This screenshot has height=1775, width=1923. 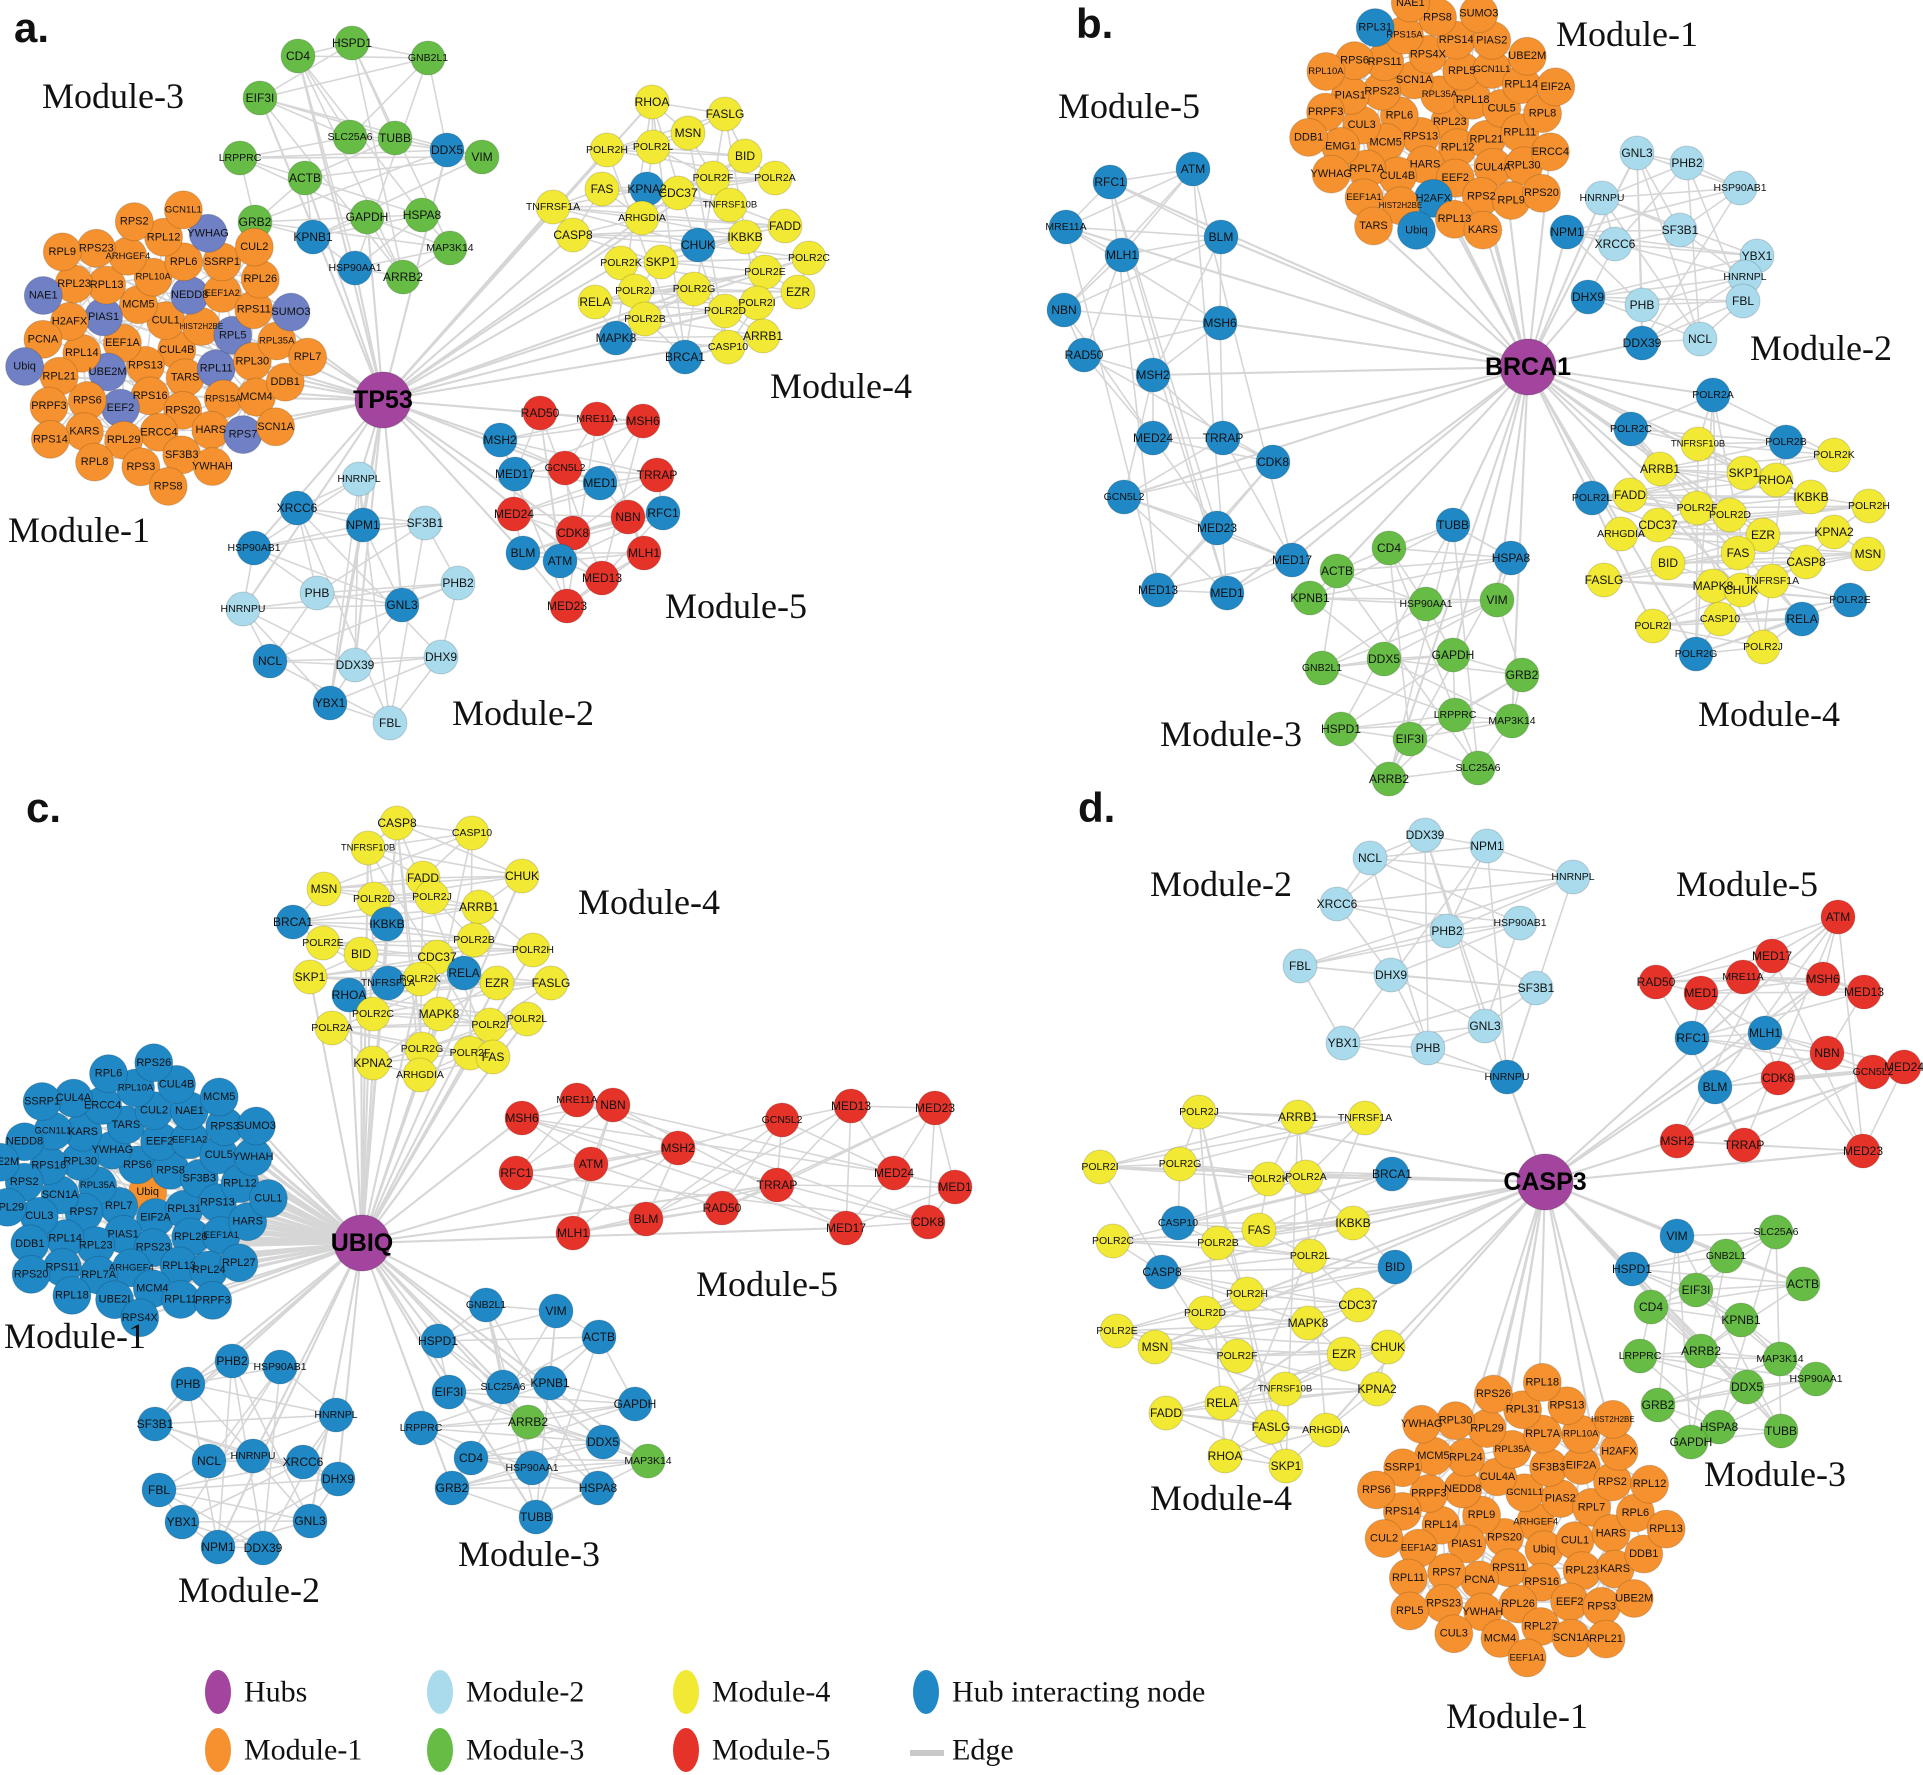 What do you see at coordinates (1696, 654) in the screenshot?
I see `node-POLR2G` at bounding box center [1696, 654].